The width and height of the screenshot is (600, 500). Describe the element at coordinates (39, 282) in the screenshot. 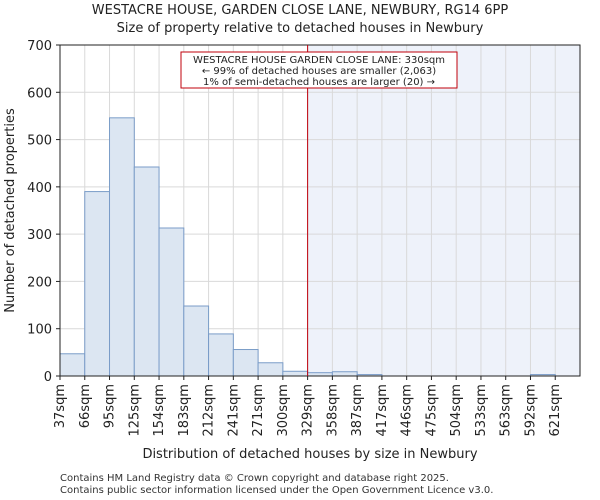

I see `y-tick-label: 200` at that location.